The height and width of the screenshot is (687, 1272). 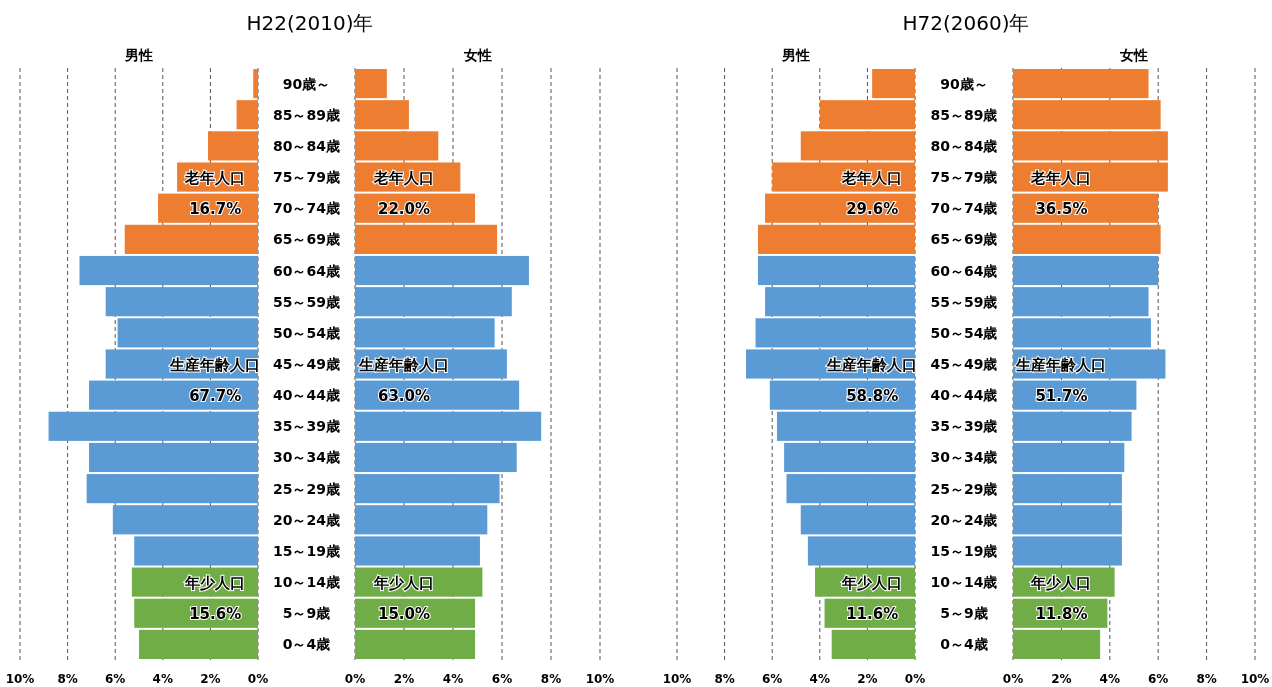 What do you see at coordinates (964, 644) in the screenshot?
I see `y-tick-label: 0～4歳` at bounding box center [964, 644].